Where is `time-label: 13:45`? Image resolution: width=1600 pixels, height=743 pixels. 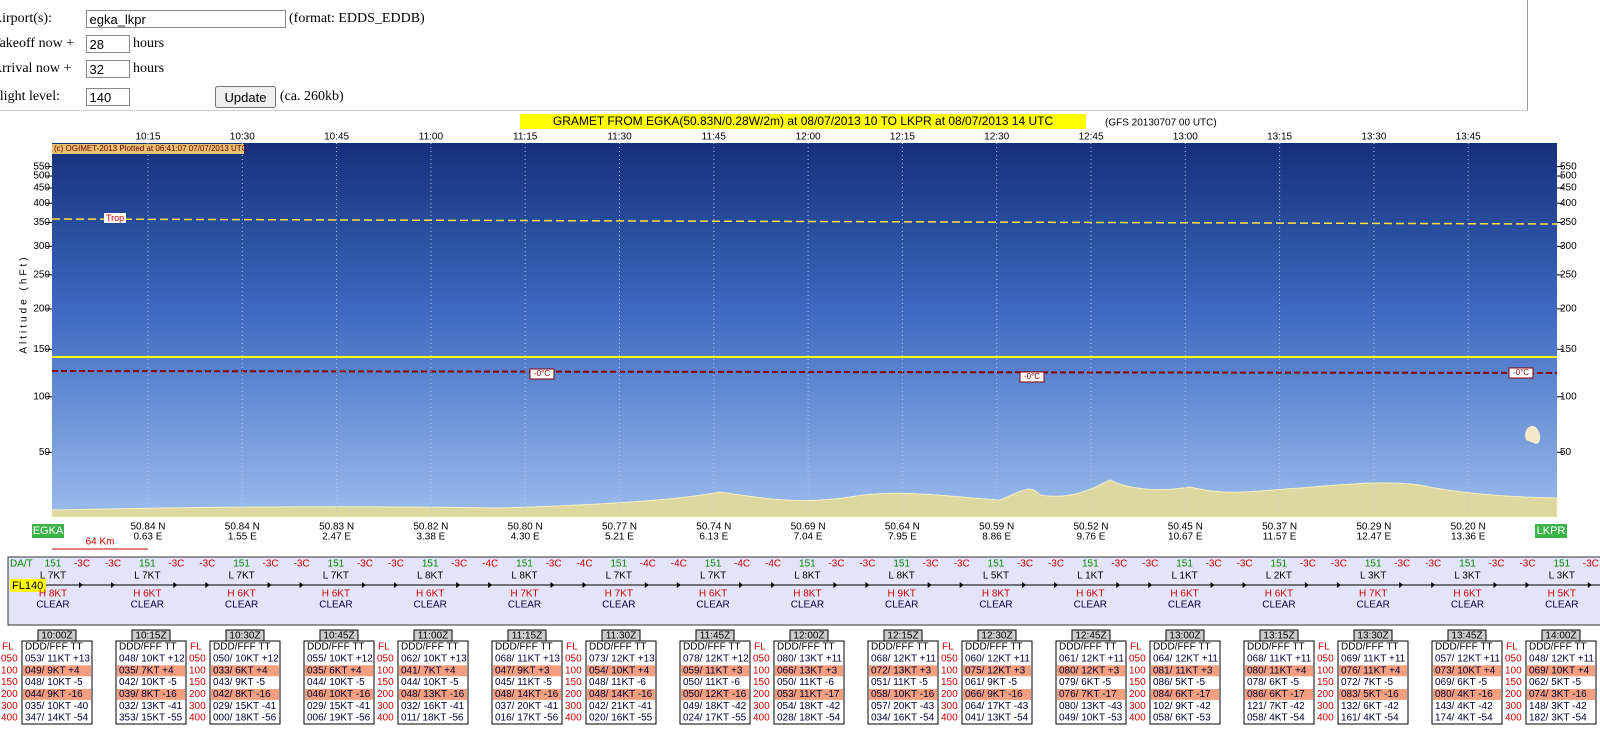
time-label: 13:45 is located at coordinates (1468, 137).